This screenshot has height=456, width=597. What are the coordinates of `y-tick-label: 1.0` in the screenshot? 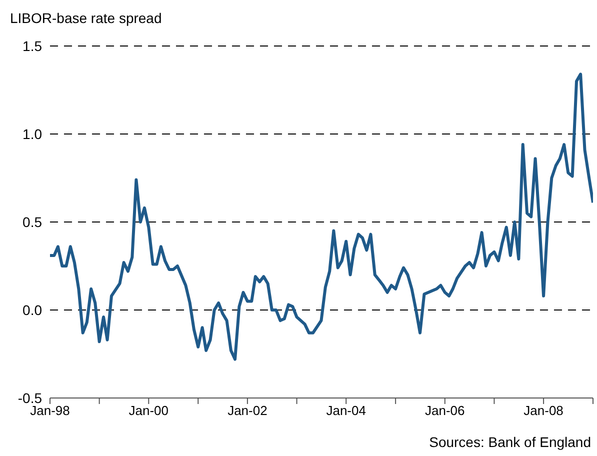 It's located at (32, 134).